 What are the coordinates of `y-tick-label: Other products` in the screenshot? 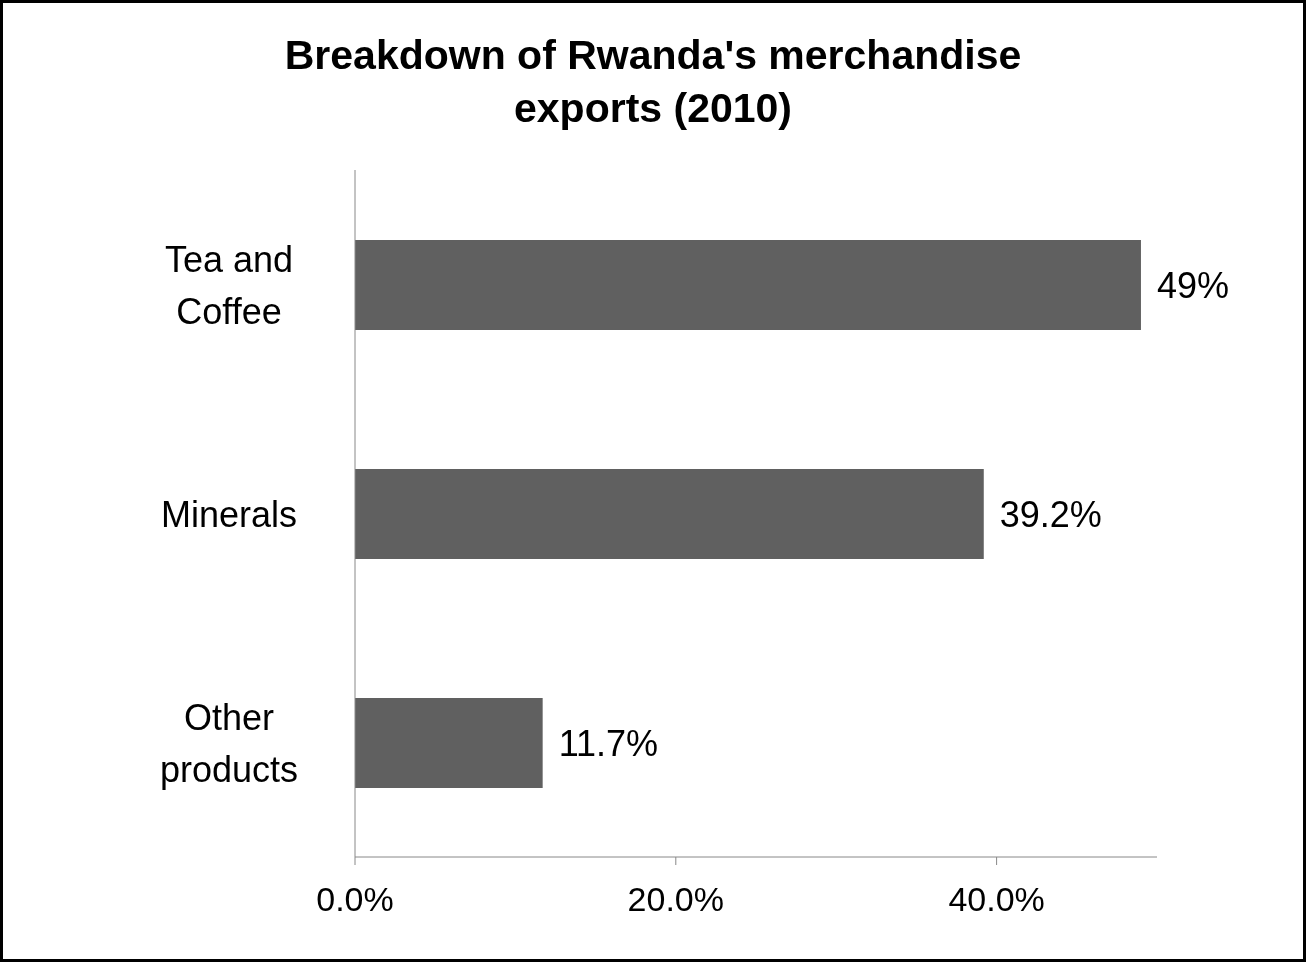 It's located at (229, 742).